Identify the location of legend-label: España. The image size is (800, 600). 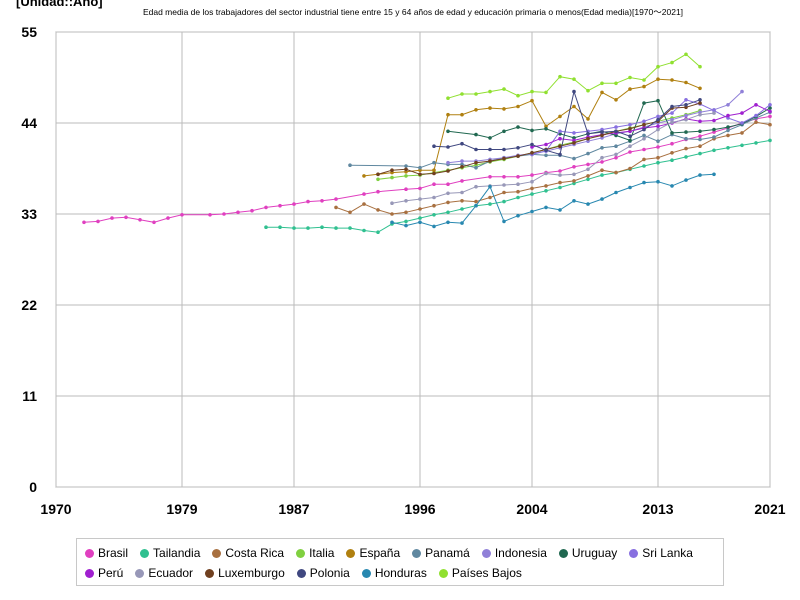
(380, 553).